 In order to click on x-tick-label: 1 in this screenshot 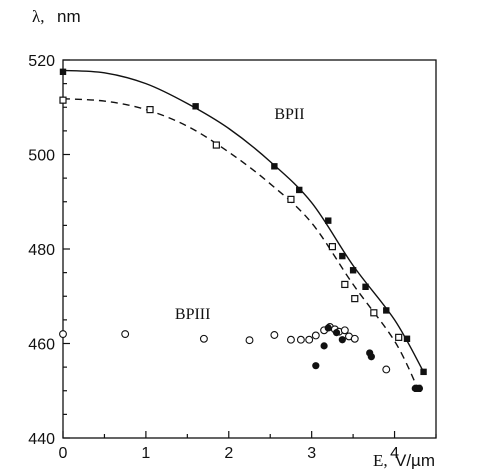, I will do `click(145, 453)`.